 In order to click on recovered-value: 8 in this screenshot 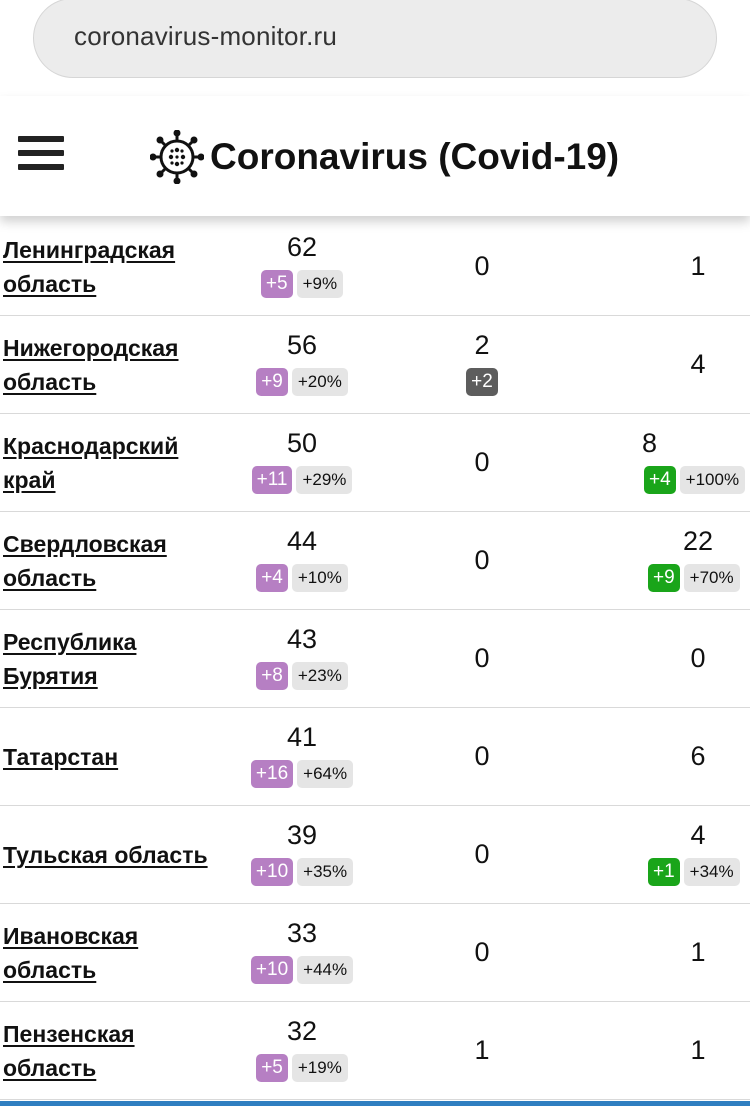, I will do `click(650, 443)`.